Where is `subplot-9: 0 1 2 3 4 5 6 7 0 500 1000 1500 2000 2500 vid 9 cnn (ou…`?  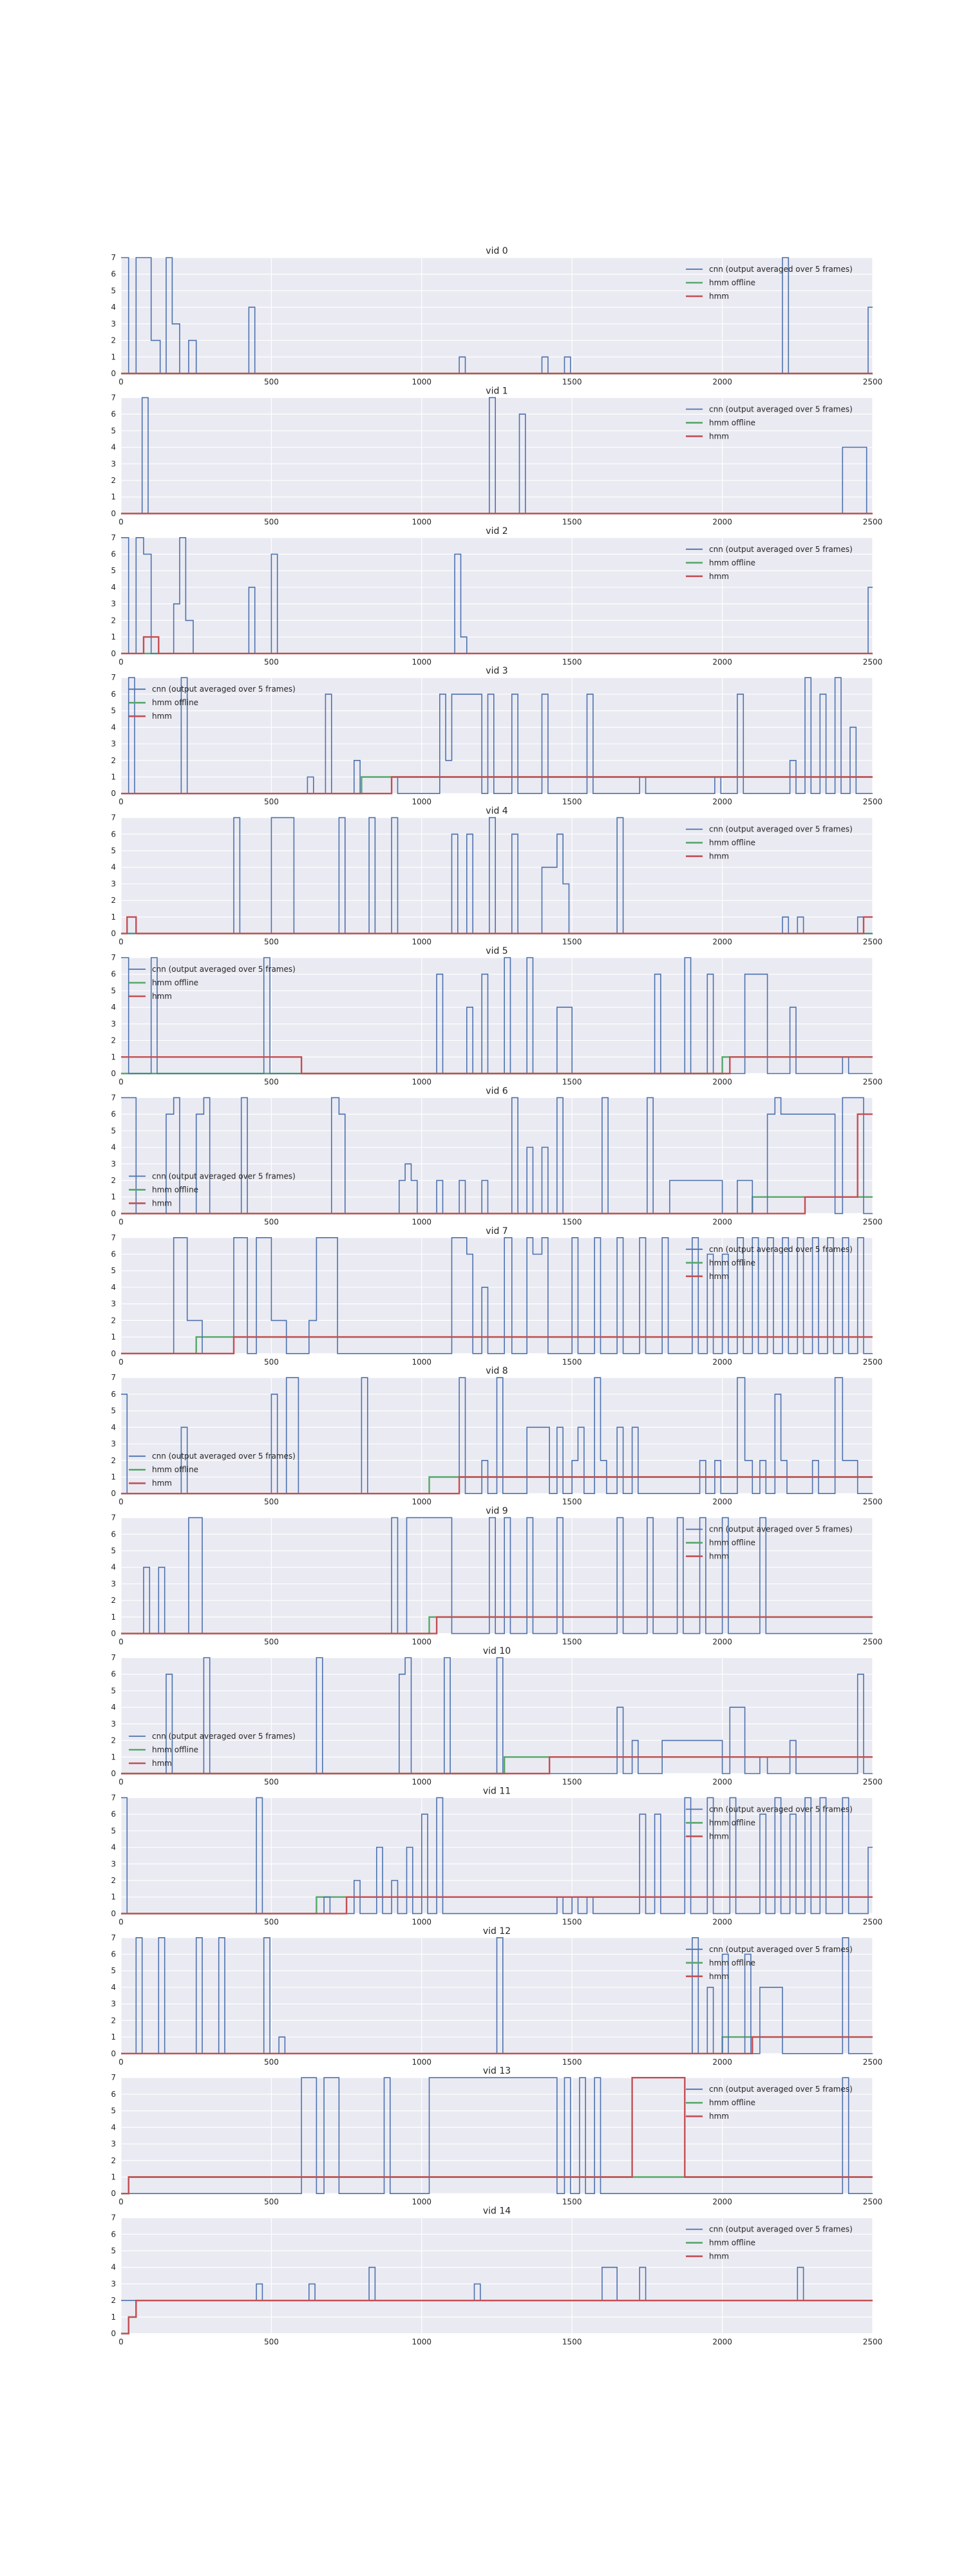 subplot-9: 0 1 2 3 4 5 6 7 0 500 1000 1500 2000 2500 vid 9 cnn (ou… is located at coordinates (496, 1576).